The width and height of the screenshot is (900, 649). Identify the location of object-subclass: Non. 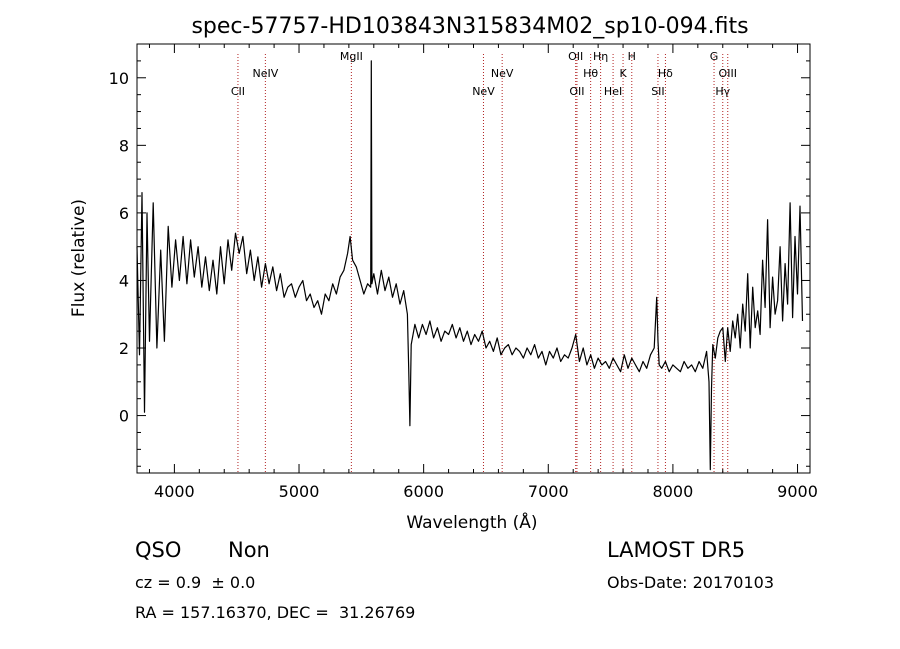
(249, 550).